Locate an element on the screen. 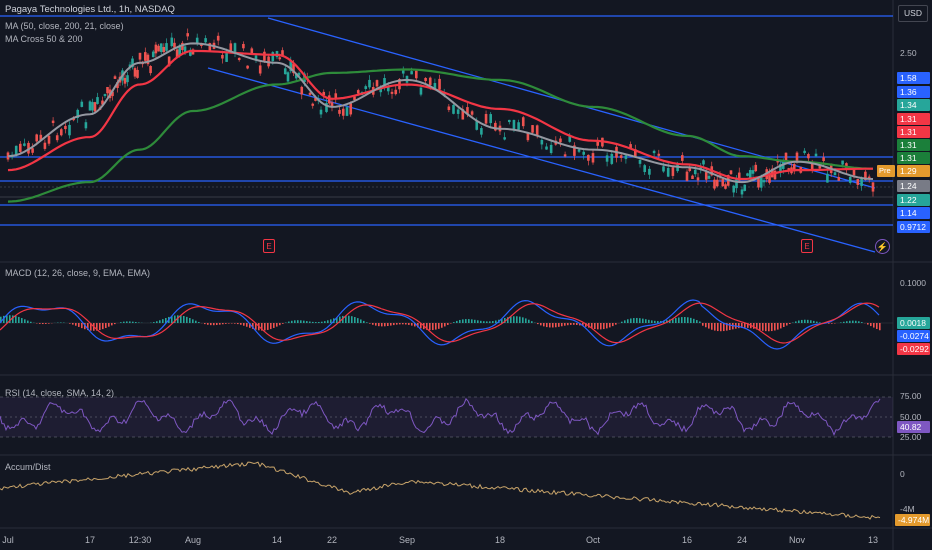  rsi-title: RSI (14, close, SMA, 14, 2) is located at coordinates (60, 393).